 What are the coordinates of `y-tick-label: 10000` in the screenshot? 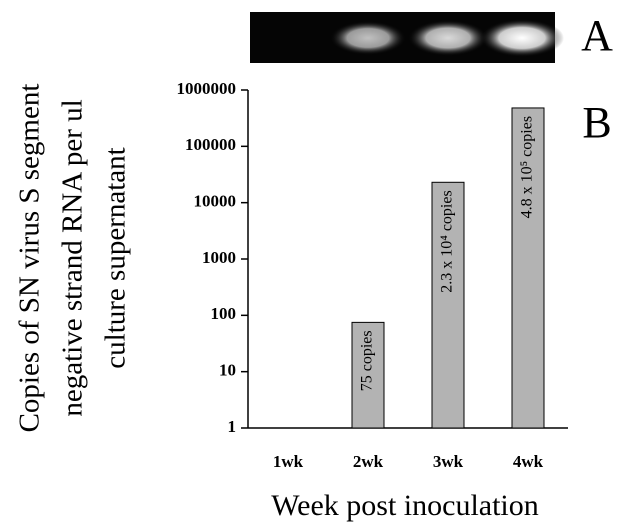 It's located at (215, 201).